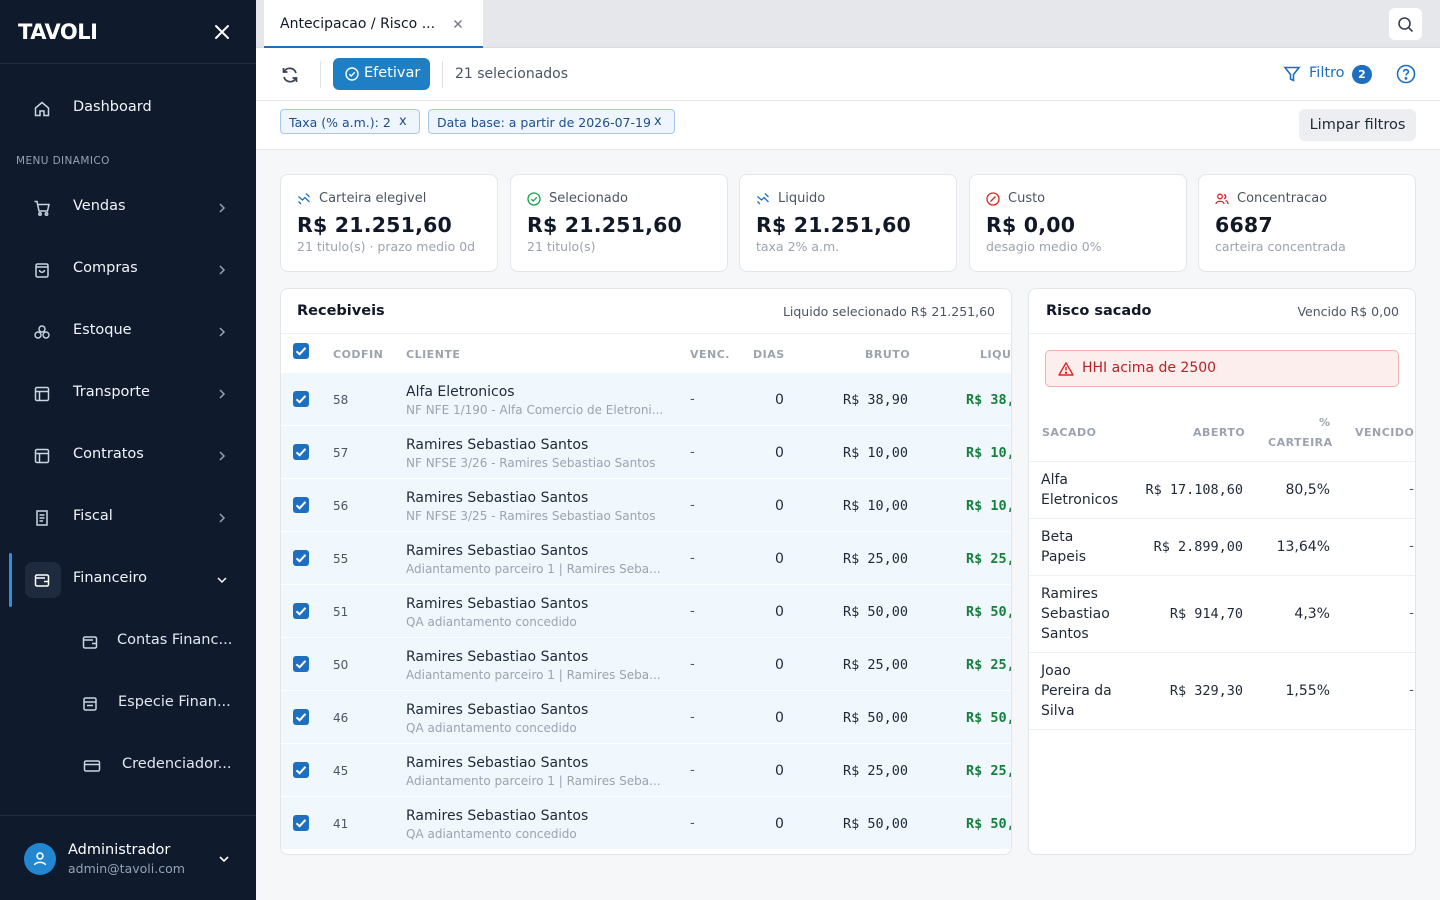  Describe the element at coordinates (1385, 432) in the screenshot. I see `column-header-vencido: VENCIDO` at that location.